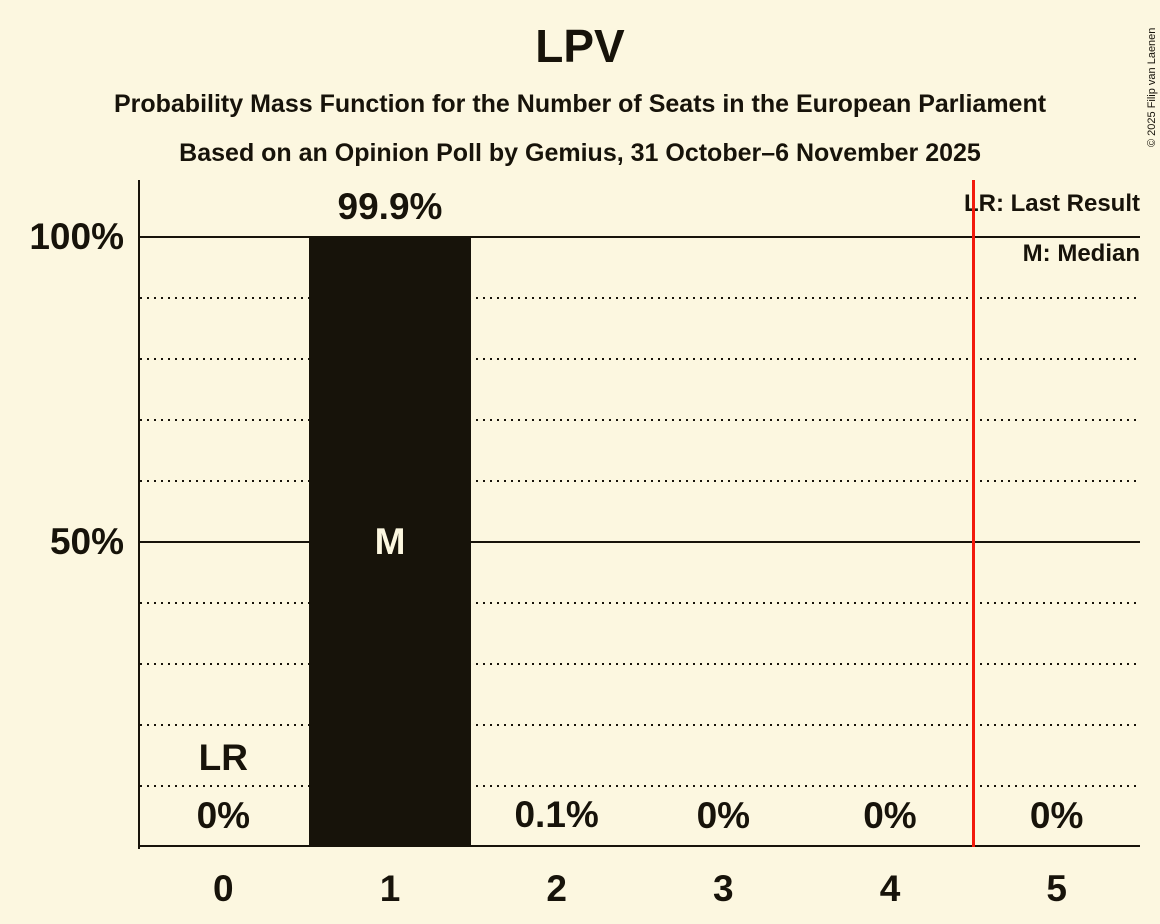 The width and height of the screenshot is (1160, 924). Describe the element at coordinates (1056, 888) in the screenshot. I see `x-tick-label: 5` at that location.